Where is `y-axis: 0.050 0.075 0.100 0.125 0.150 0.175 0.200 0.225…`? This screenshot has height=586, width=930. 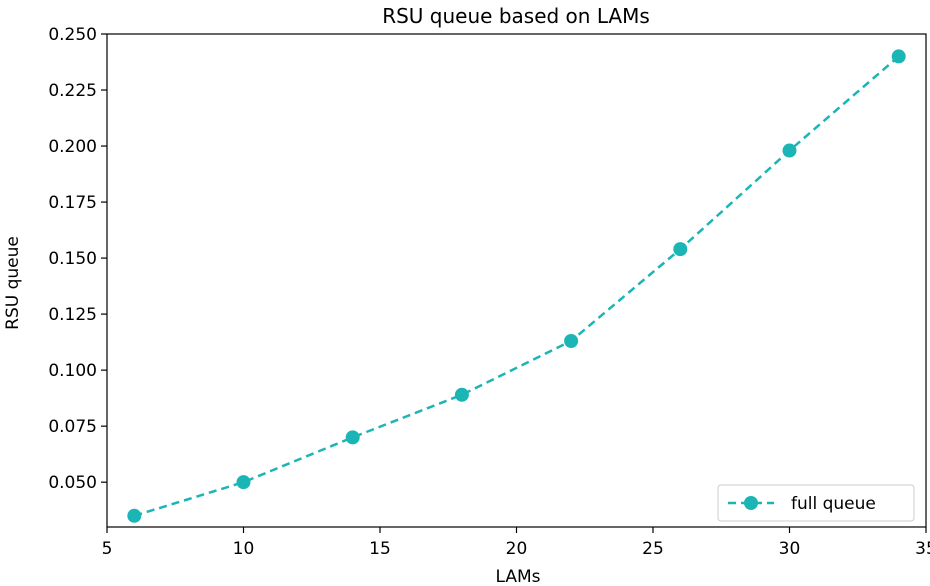 y-axis: 0.050 0.075 0.100 0.125 0.150 0.175 0.200 0.225… is located at coordinates (77, 259).